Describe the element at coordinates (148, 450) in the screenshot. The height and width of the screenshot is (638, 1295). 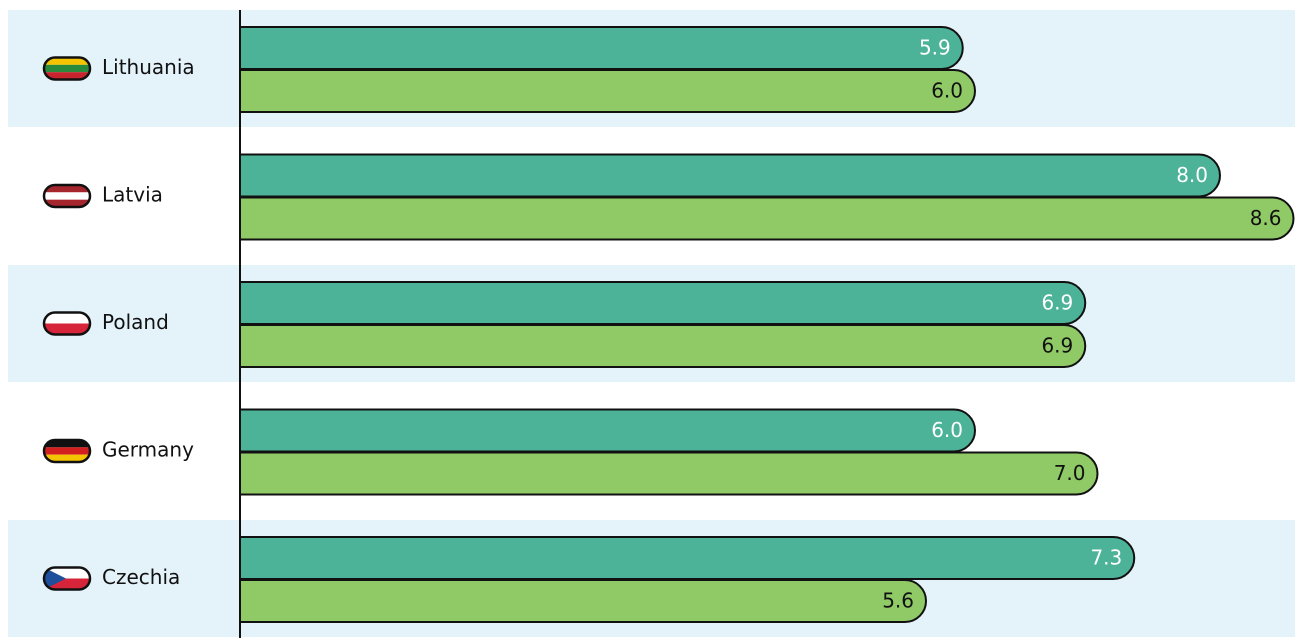
I see `category-label: Germany` at that location.